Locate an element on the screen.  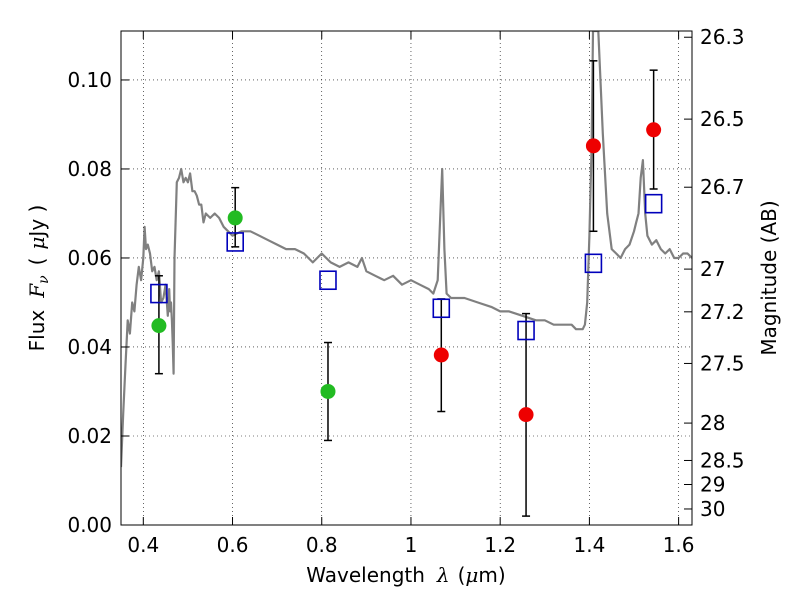
x-axis-label-text: Wavelength is located at coordinates (365, 575).